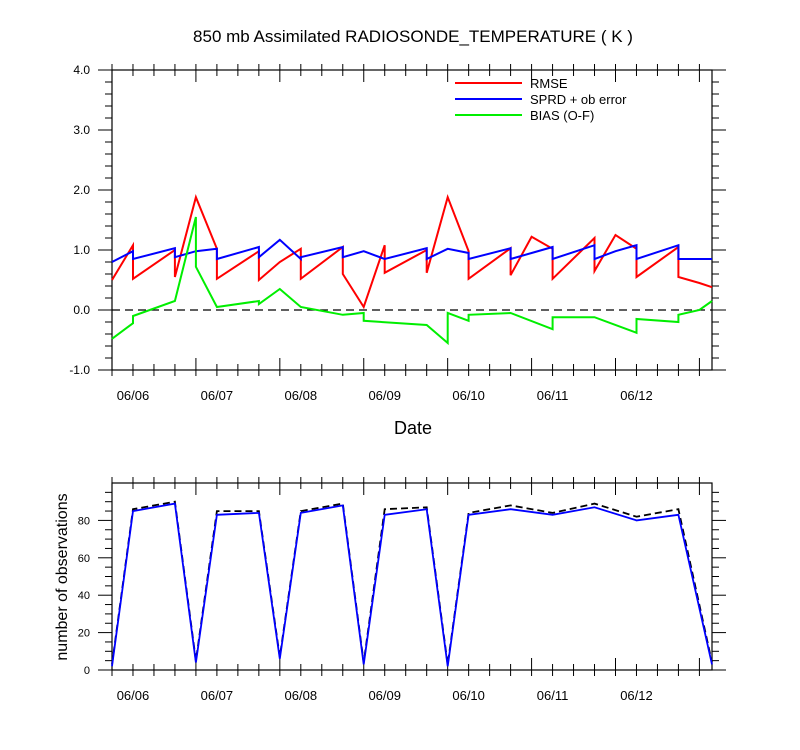 This screenshot has height=750, width=800. I want to click on bias-line, so click(412, 281).